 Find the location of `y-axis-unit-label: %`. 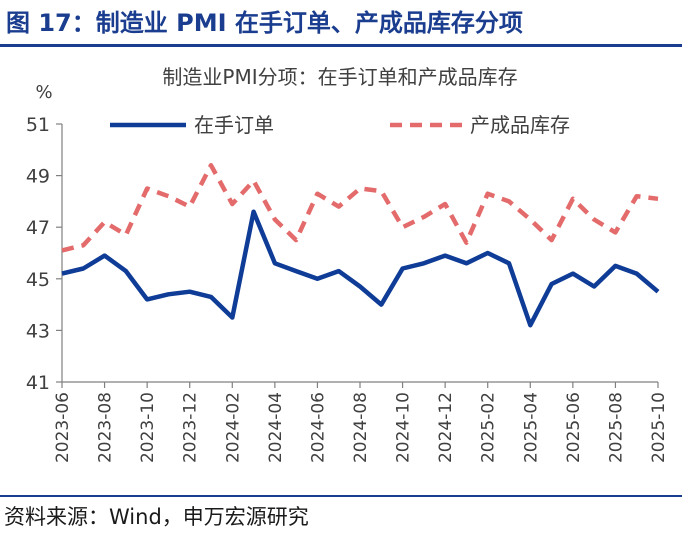

y-axis-unit-label: % is located at coordinates (43, 92).